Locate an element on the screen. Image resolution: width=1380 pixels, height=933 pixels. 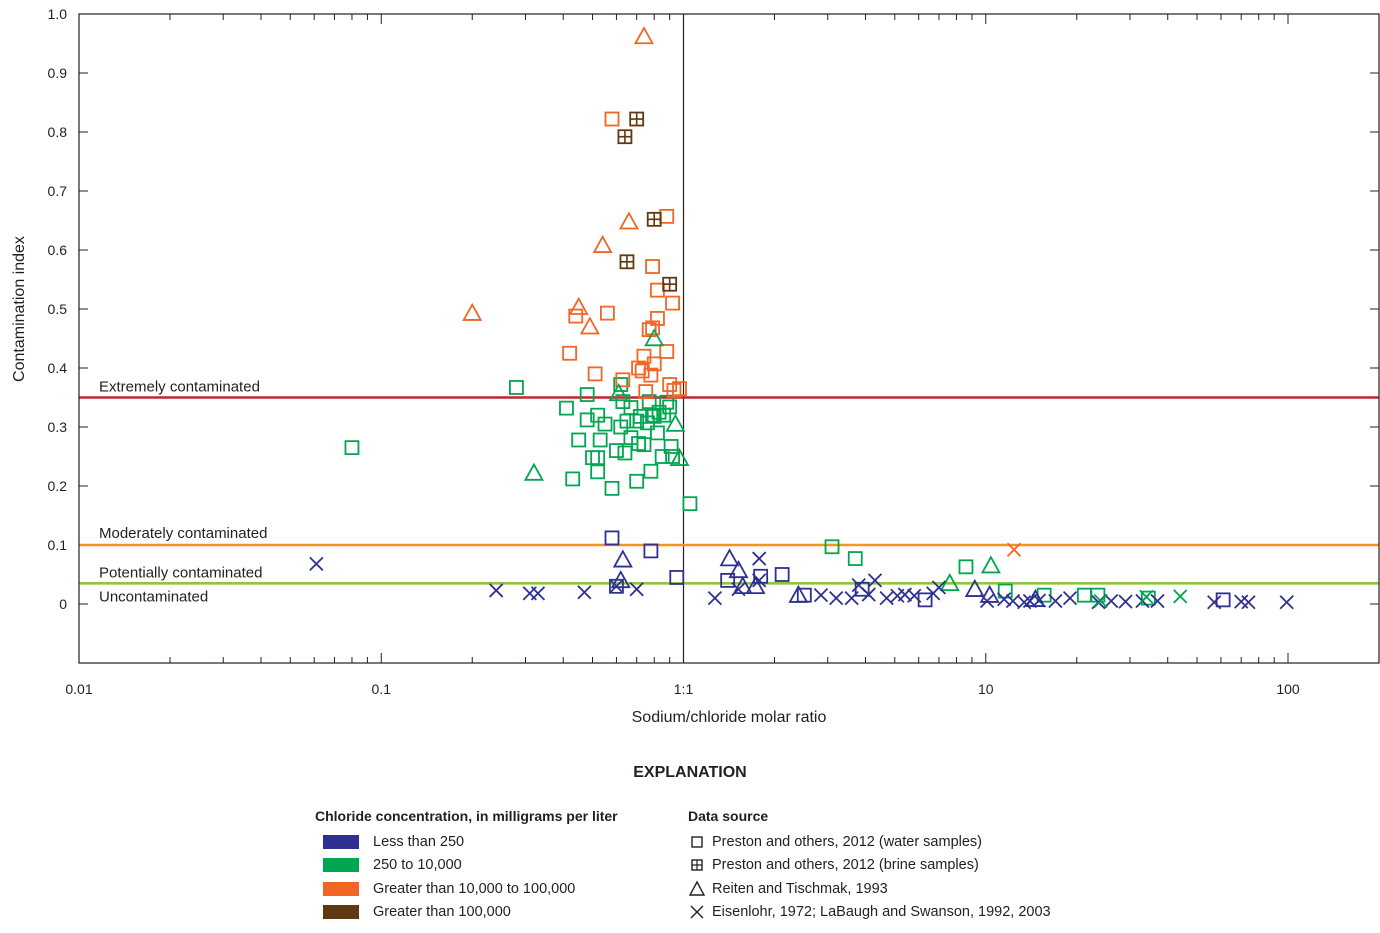
y-tick-label: 0.2 is located at coordinates (58, 486).